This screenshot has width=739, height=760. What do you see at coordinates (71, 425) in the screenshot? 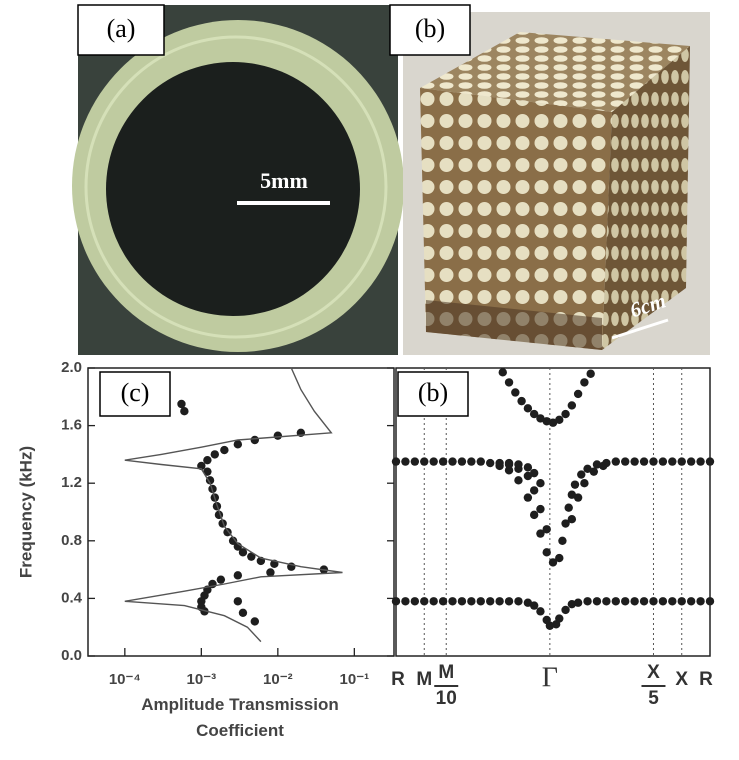
I see `y-tick-label: 1.6` at bounding box center [71, 425].